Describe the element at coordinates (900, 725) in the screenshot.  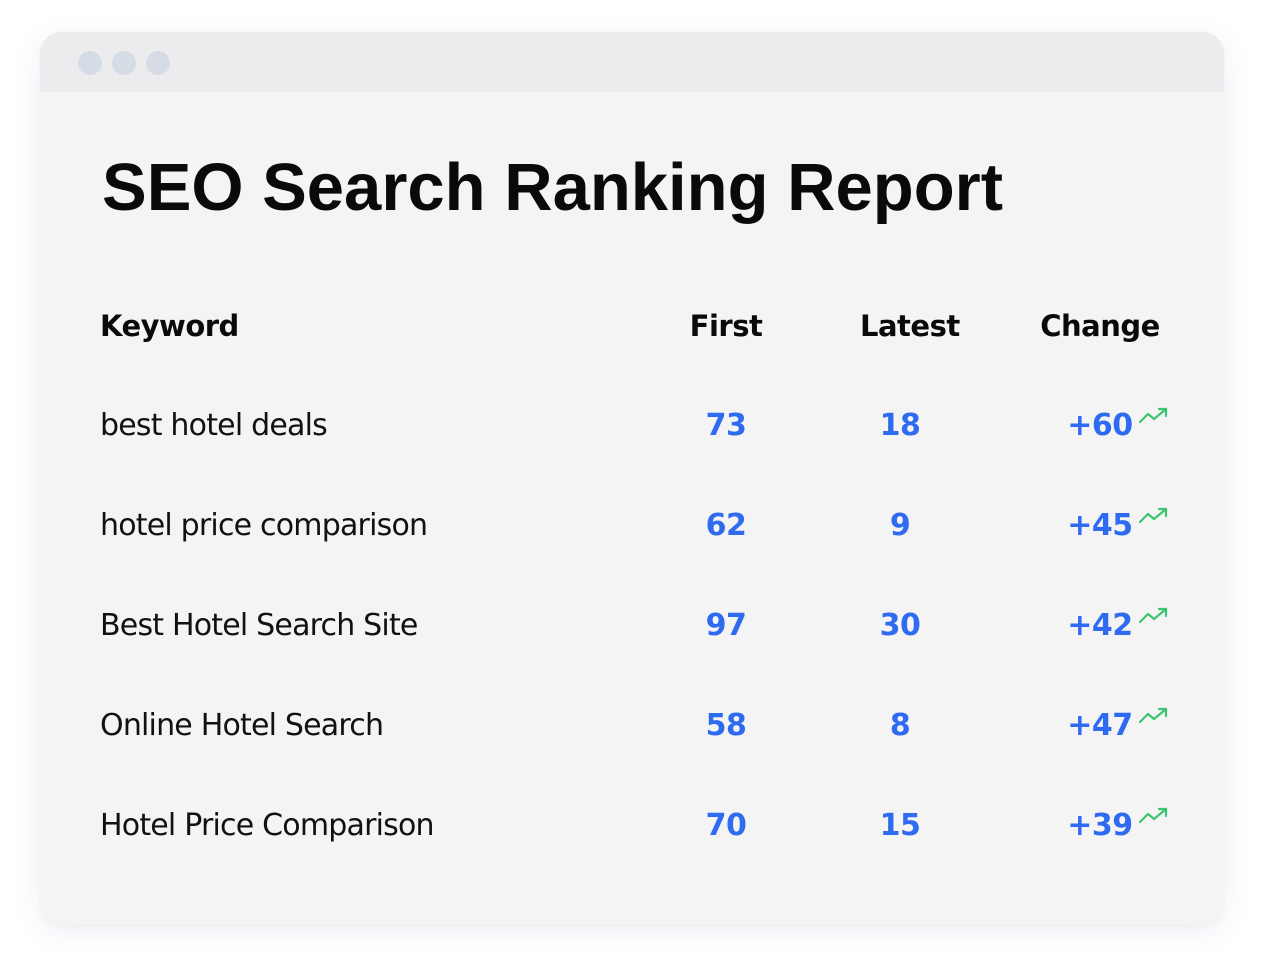
I see `latest-rank-cell: 8` at that location.